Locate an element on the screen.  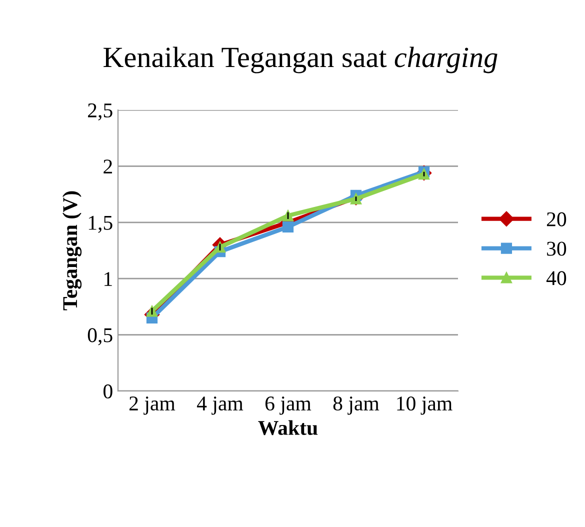
y-tick-label: 0 is located at coordinates (108, 391).